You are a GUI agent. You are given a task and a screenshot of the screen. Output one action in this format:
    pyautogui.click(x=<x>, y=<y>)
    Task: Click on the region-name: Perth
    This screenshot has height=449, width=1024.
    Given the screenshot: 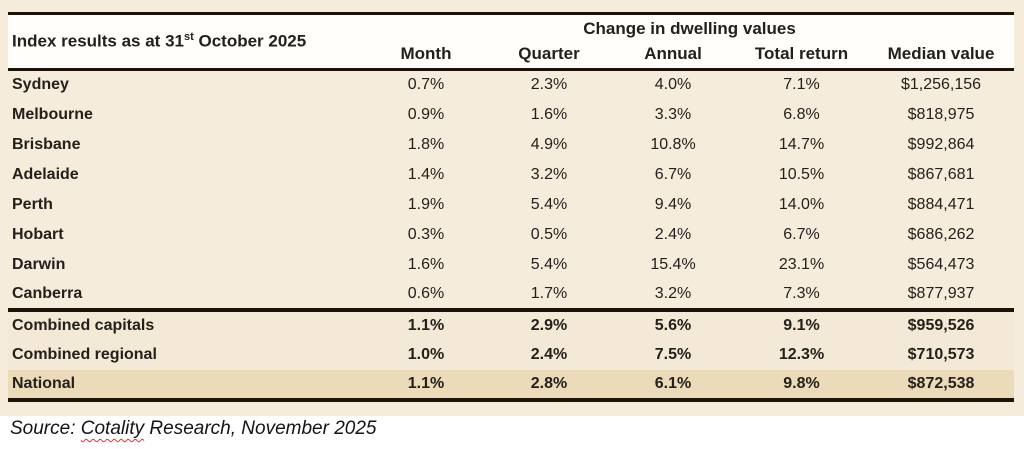 What is the action you would take?
    pyautogui.click(x=32, y=204)
    